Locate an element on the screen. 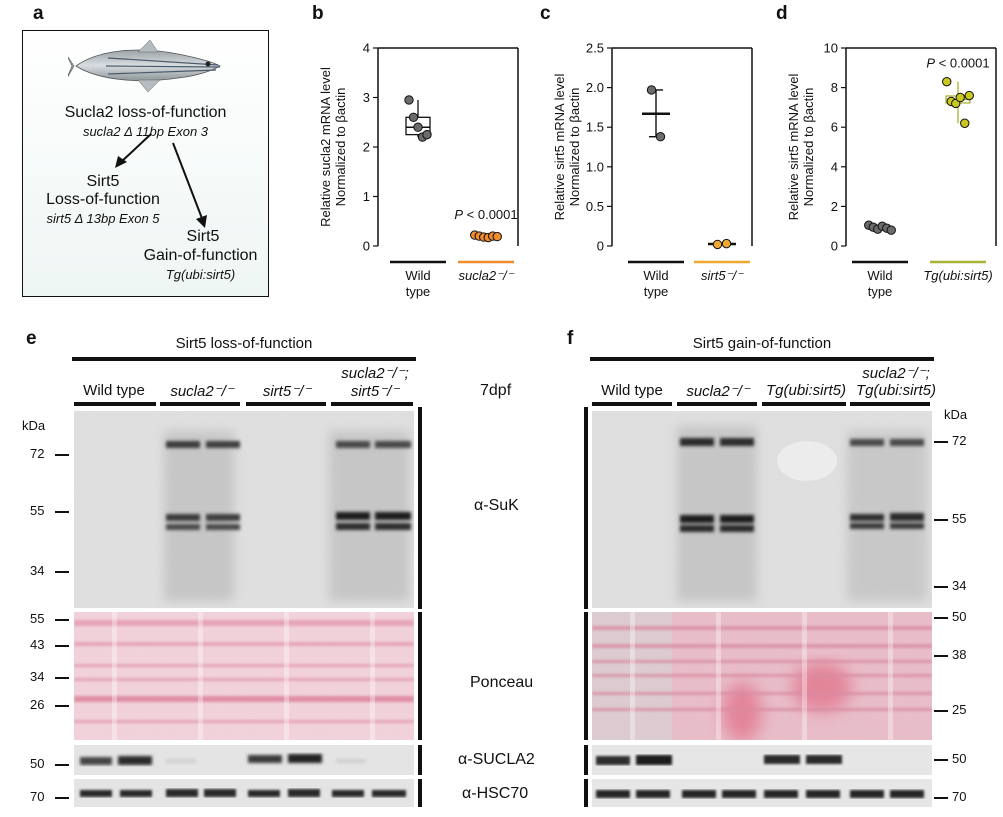 Image resolution: width=1003 pixels, height=817 pixels. ponceau-label: Ponceau is located at coordinates (502, 682).